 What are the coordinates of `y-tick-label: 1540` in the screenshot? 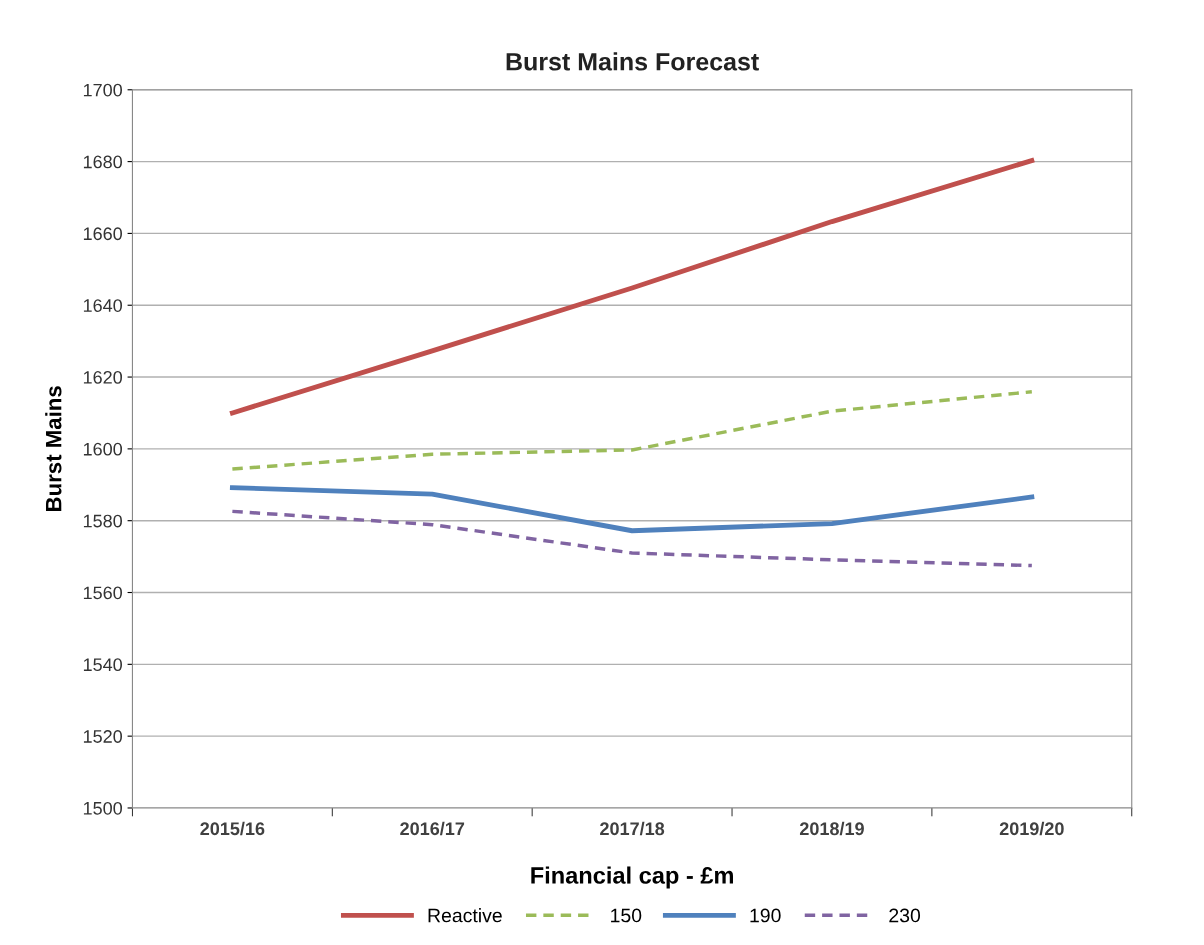 It's located at (103, 665).